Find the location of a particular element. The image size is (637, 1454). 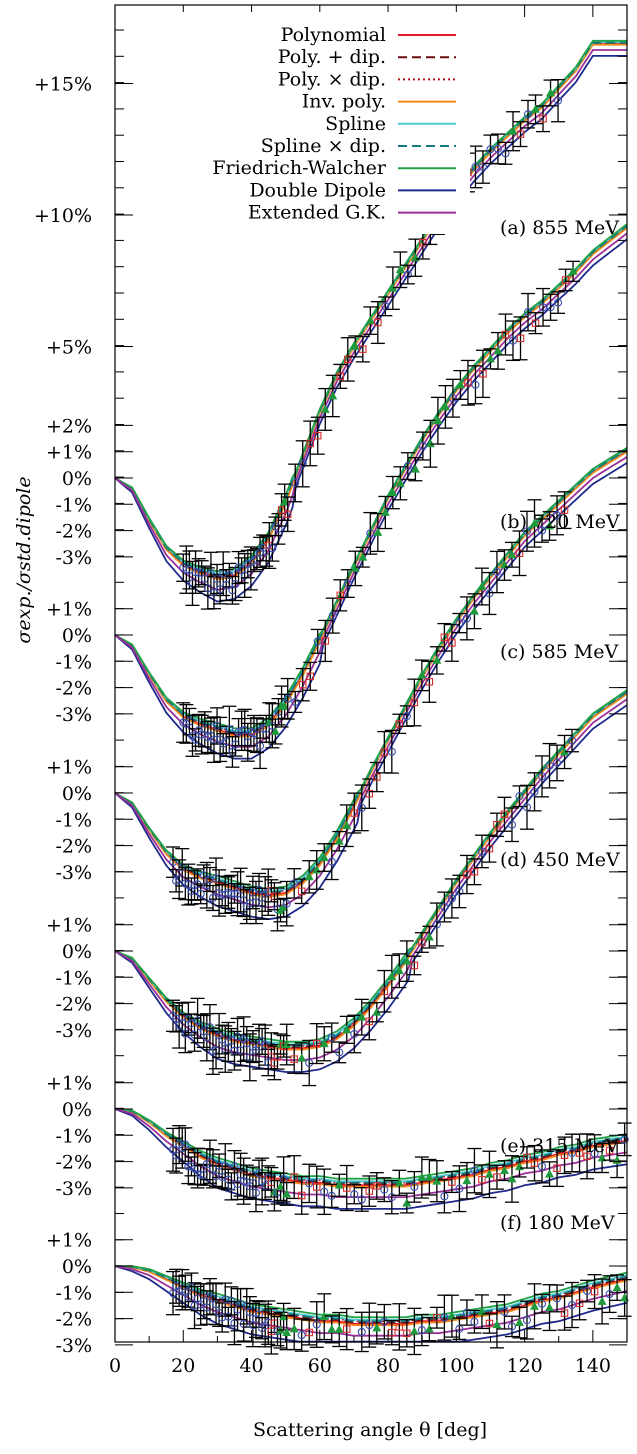

y-tick-label: -1% is located at coordinates (73, 662).